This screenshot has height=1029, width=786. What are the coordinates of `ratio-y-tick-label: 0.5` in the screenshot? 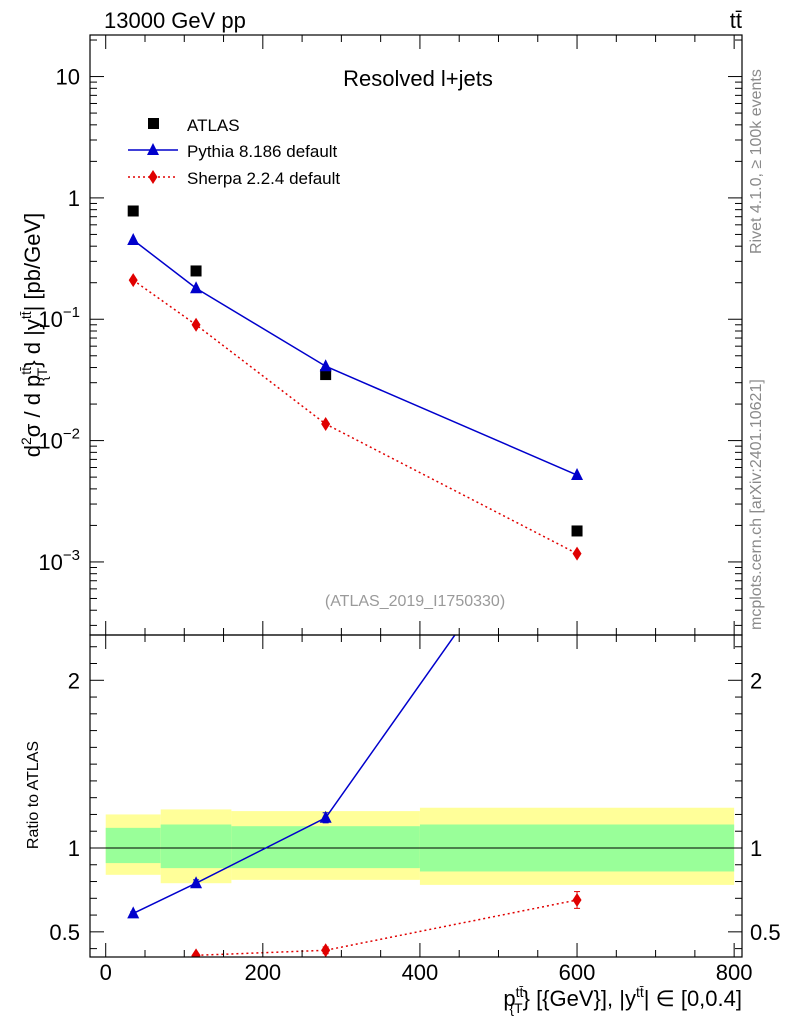 It's located at (64, 932).